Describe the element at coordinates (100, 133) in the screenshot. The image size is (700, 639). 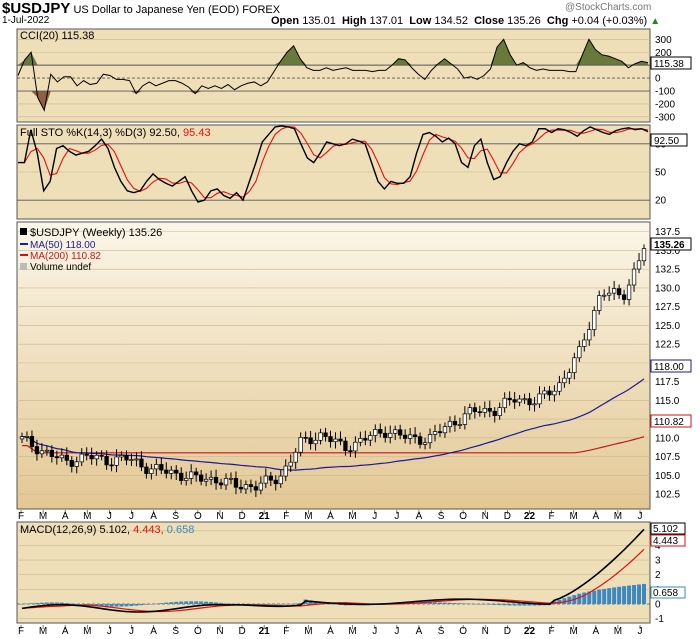
I see `sto-legend-text: Full STO %K(14,3) %D(3) 92.50,` at that location.